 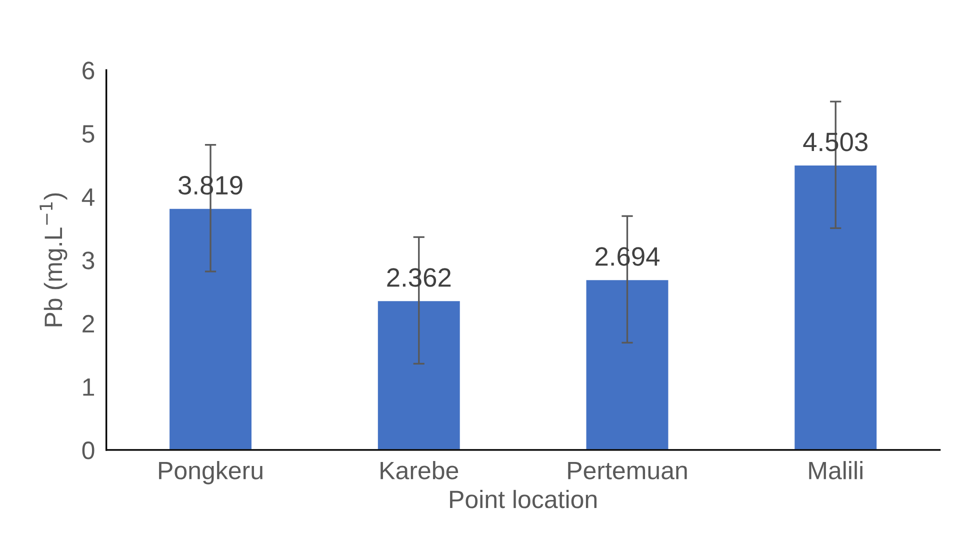 What do you see at coordinates (523, 499) in the screenshot?
I see `x-axis-title: Point location` at bounding box center [523, 499].